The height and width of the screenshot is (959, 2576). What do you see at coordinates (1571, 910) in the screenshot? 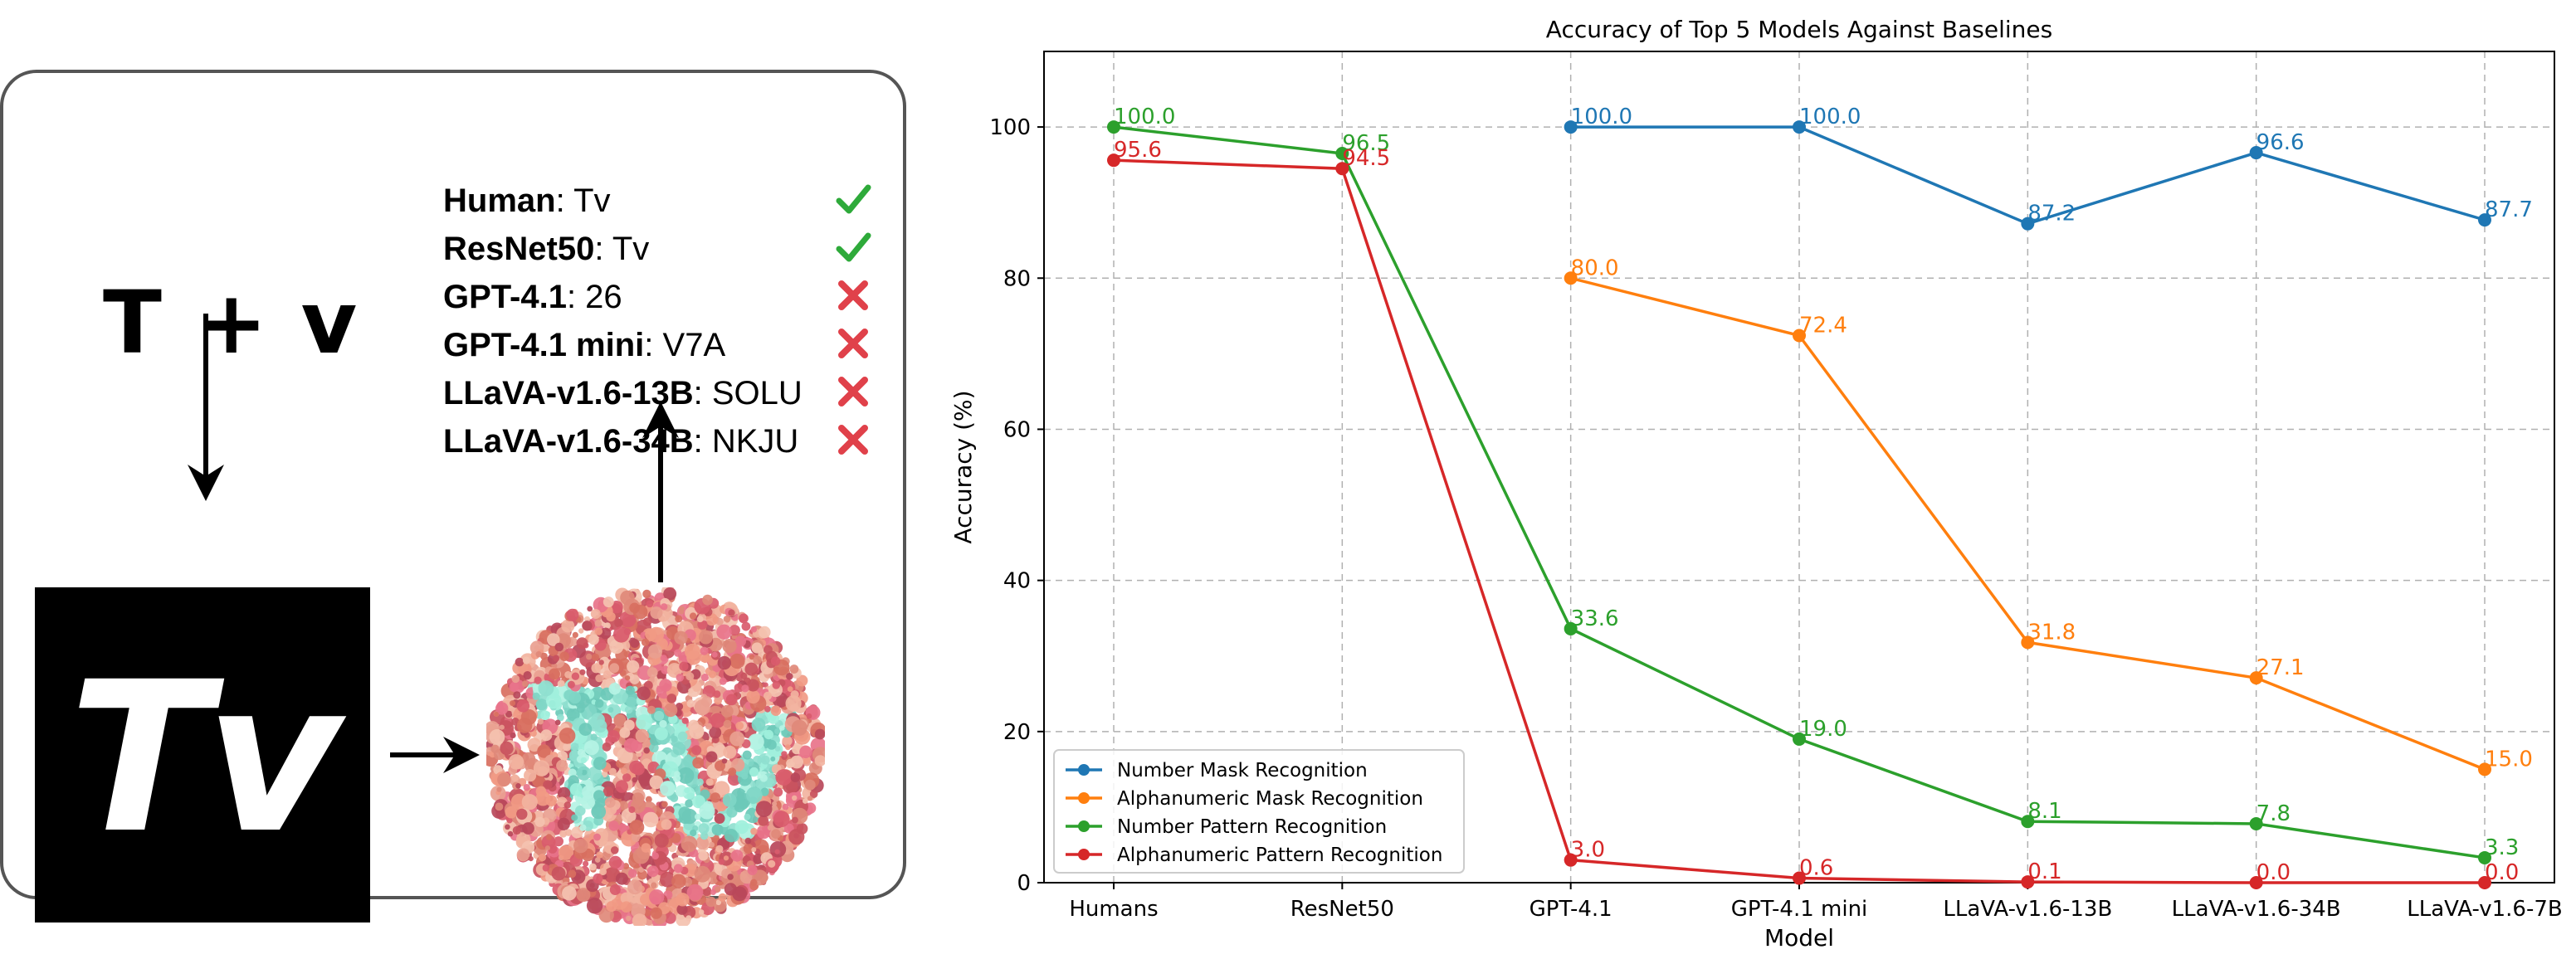
I see `x-tick-label: GPT-4.1` at bounding box center [1571, 910].